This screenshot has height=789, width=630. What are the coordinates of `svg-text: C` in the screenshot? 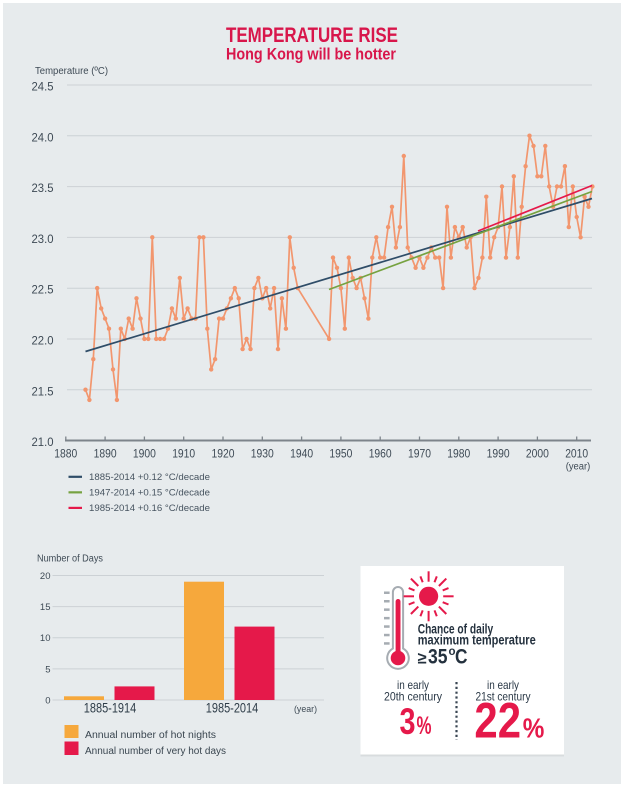 It's located at (461, 656).